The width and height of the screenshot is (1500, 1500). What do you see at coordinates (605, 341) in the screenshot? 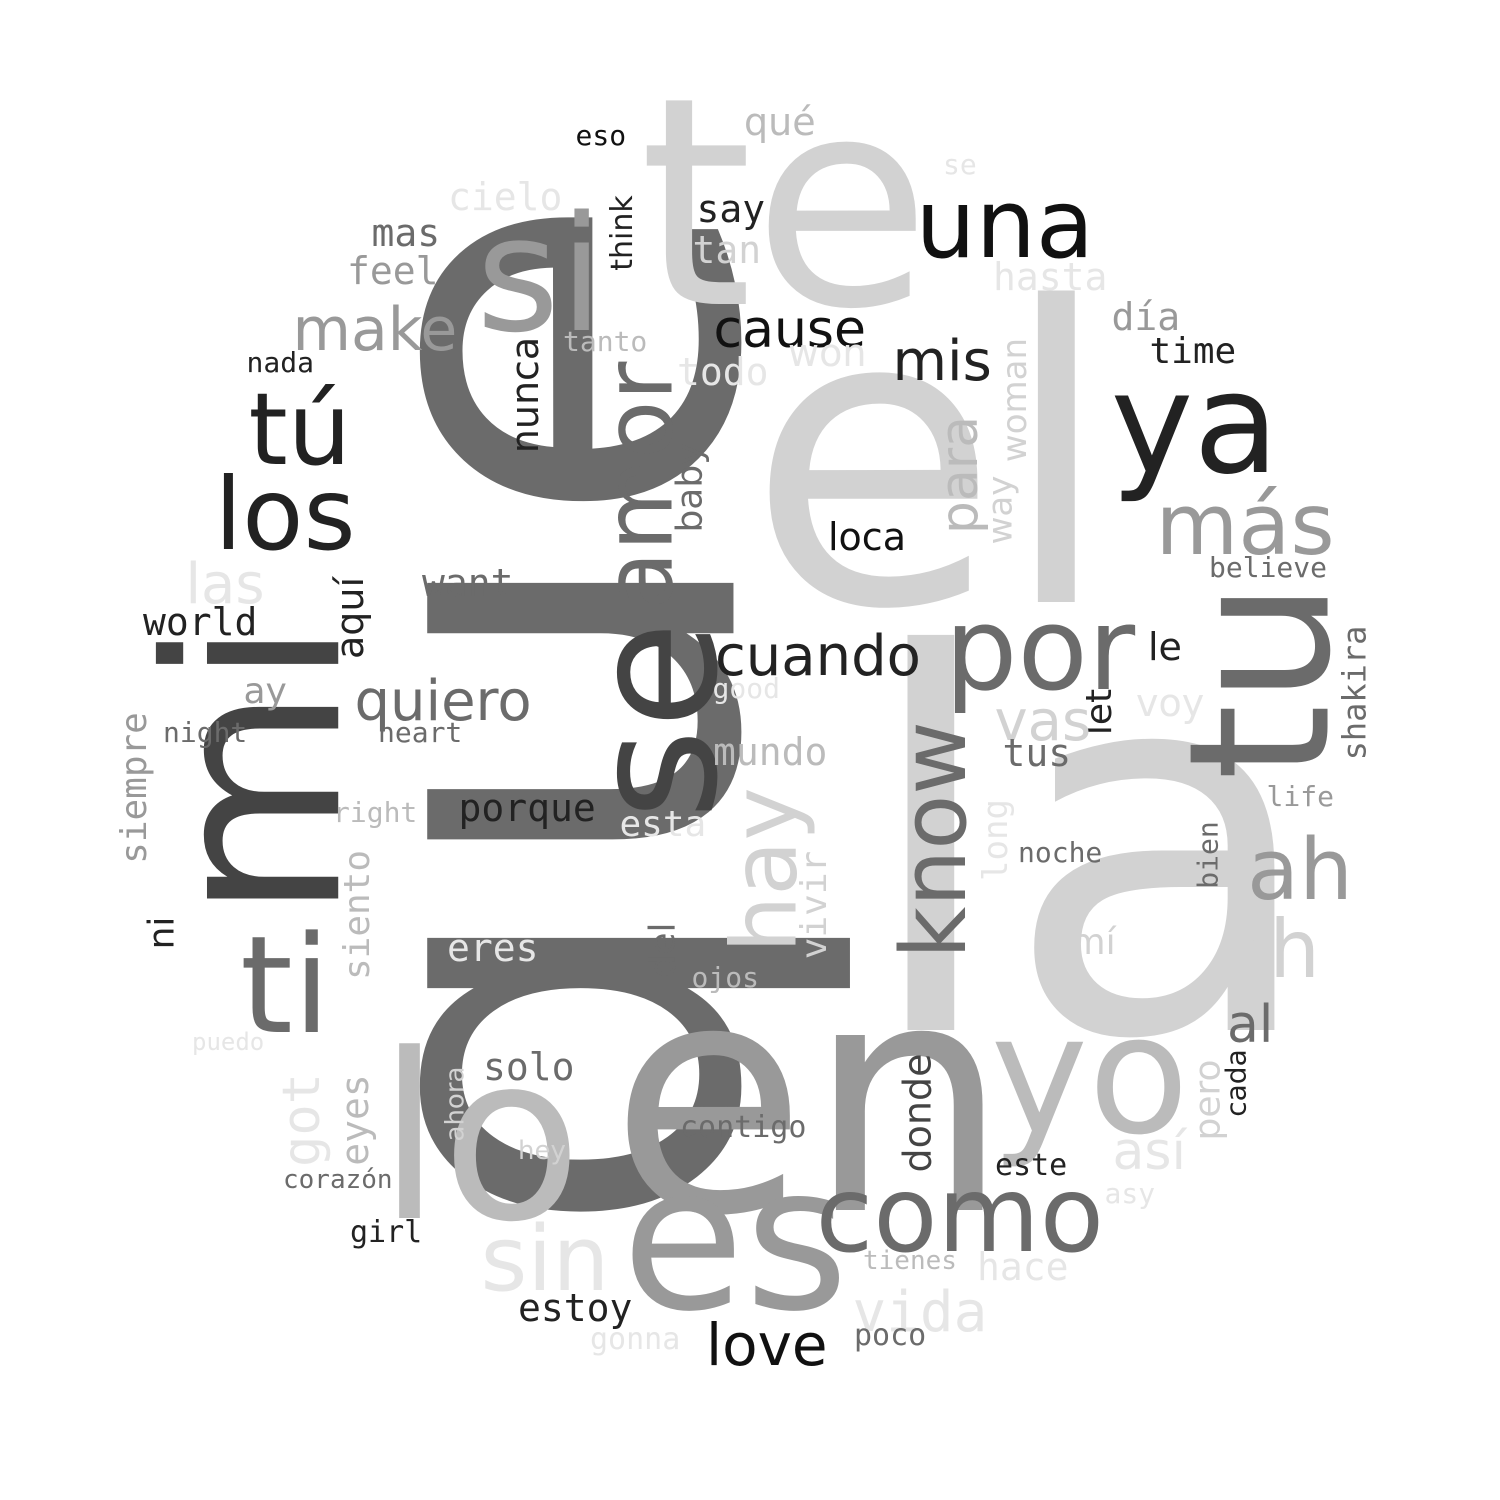
I see `word-76: tanto` at bounding box center [605, 341].